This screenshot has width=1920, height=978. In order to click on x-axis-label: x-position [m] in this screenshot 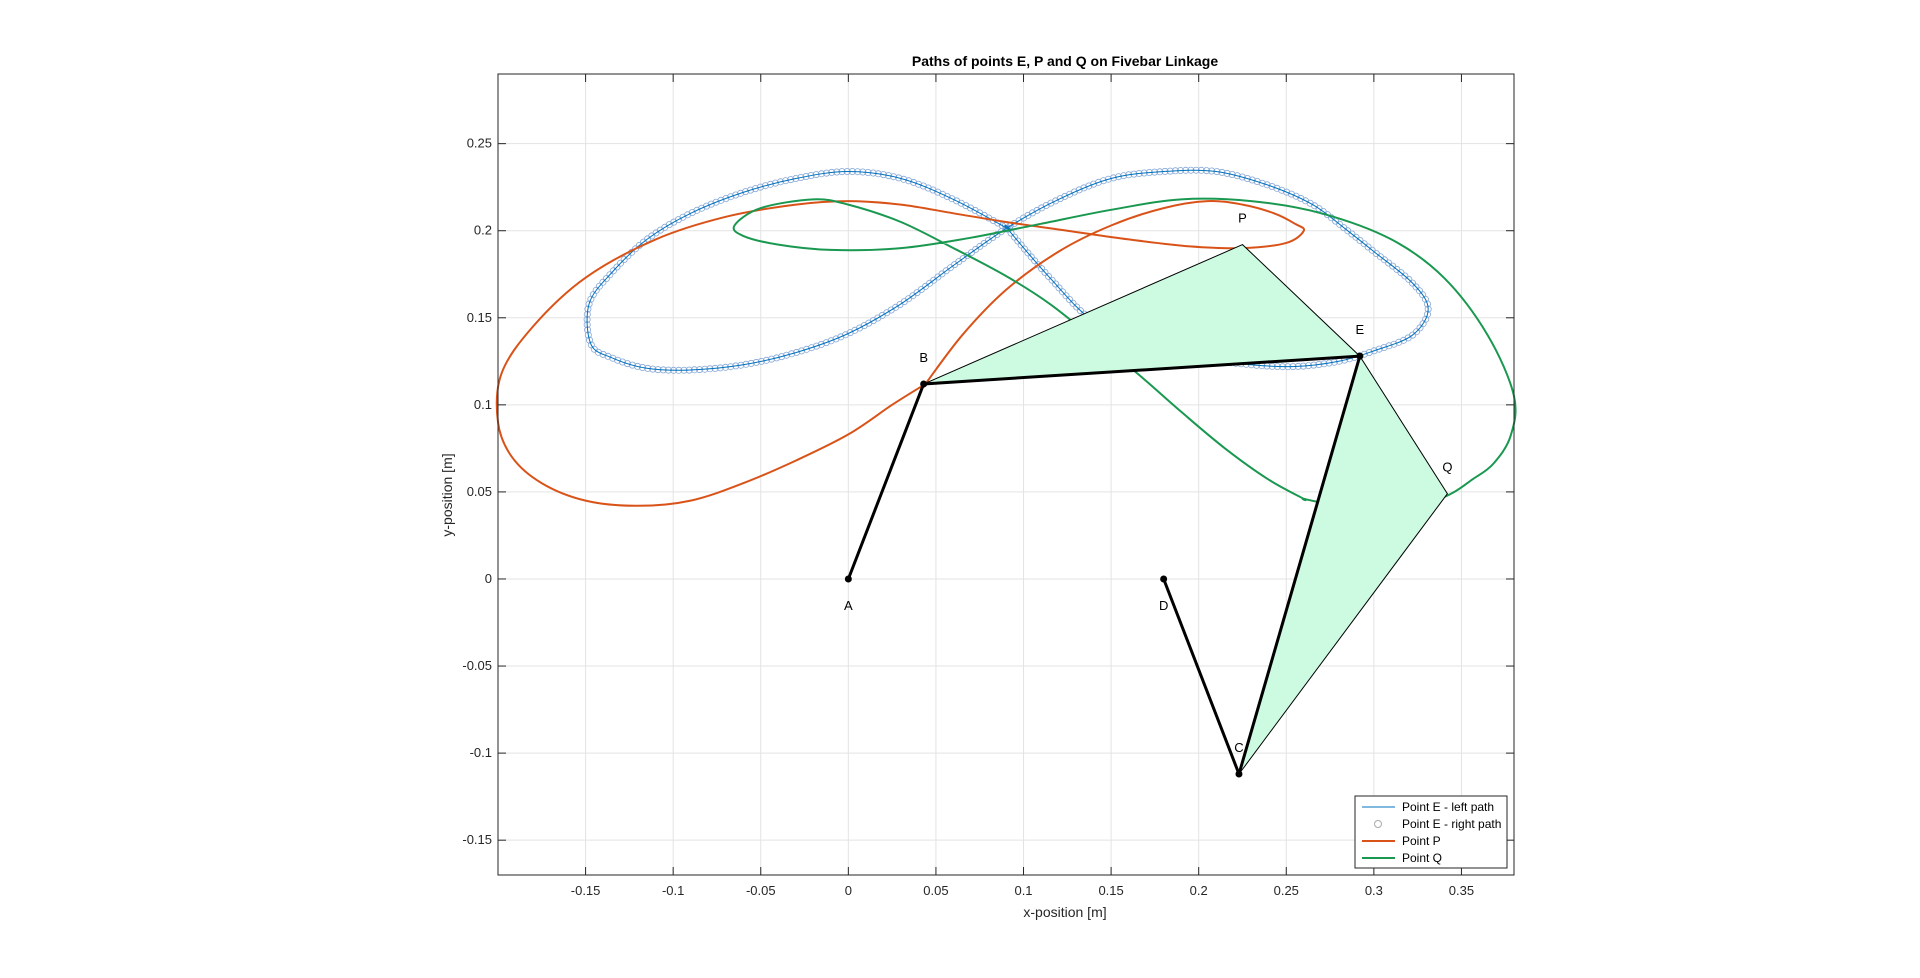, I will do `click(1064, 912)`.